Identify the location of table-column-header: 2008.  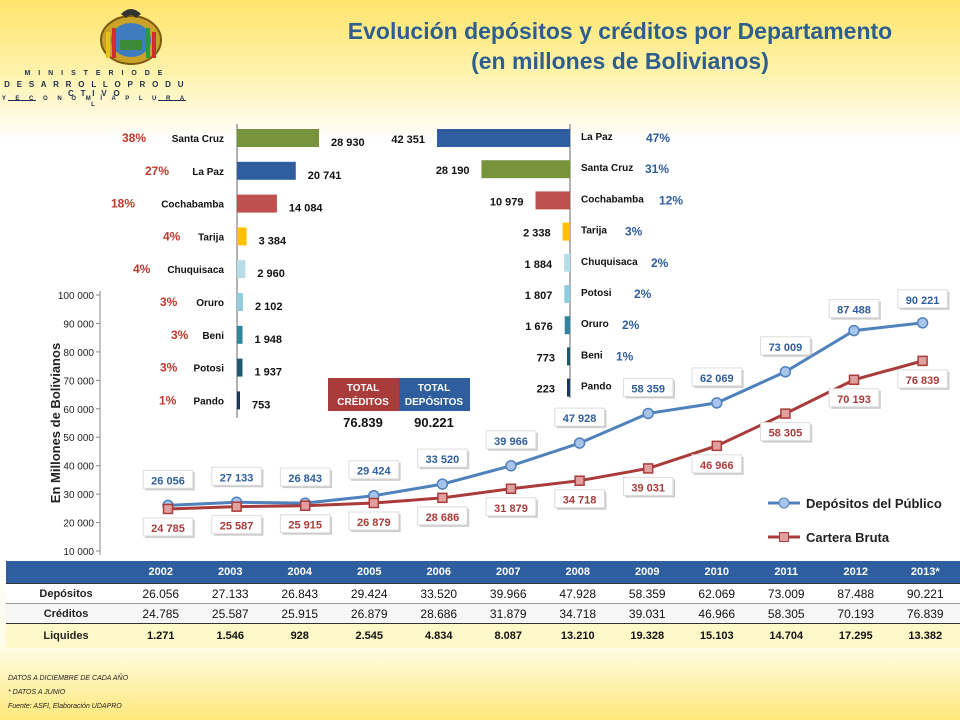
(578, 572).